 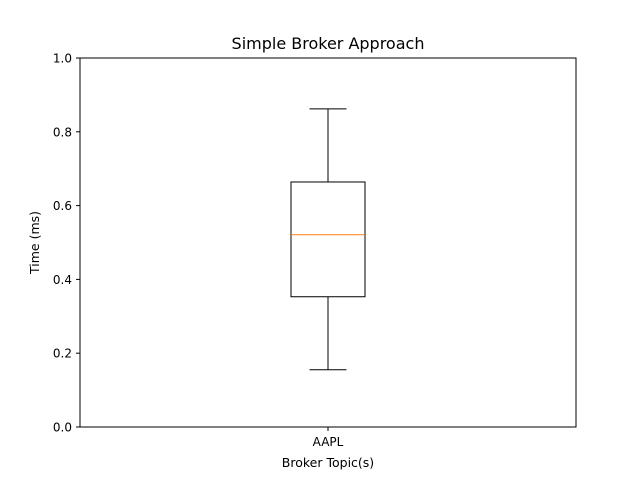 What do you see at coordinates (34, 243) in the screenshot?
I see `y-axis-label: Time (ms)` at bounding box center [34, 243].